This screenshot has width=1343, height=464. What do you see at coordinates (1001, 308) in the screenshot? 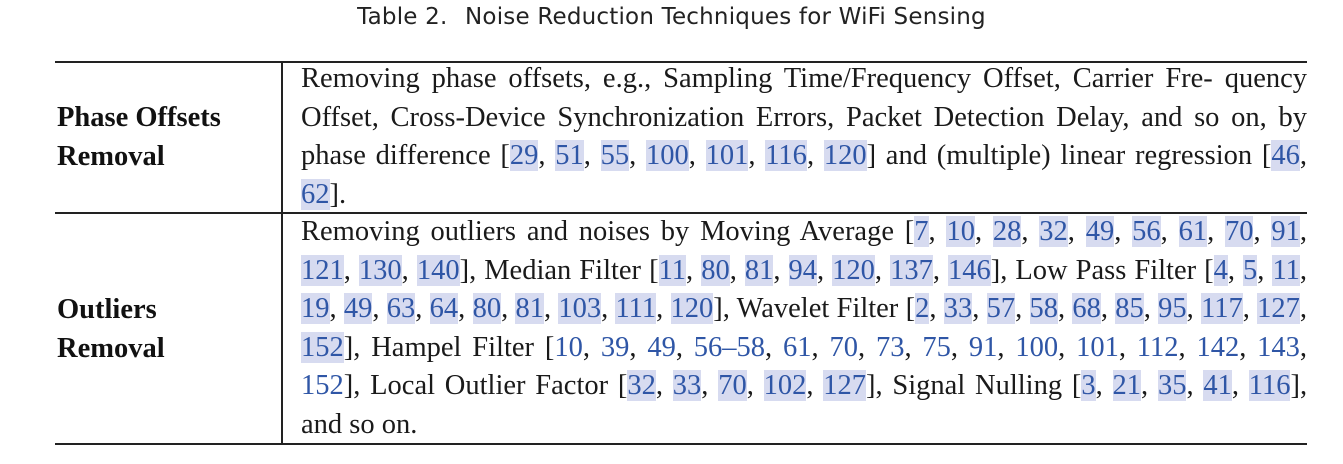
I see `citation-link: 57` at bounding box center [1001, 308].